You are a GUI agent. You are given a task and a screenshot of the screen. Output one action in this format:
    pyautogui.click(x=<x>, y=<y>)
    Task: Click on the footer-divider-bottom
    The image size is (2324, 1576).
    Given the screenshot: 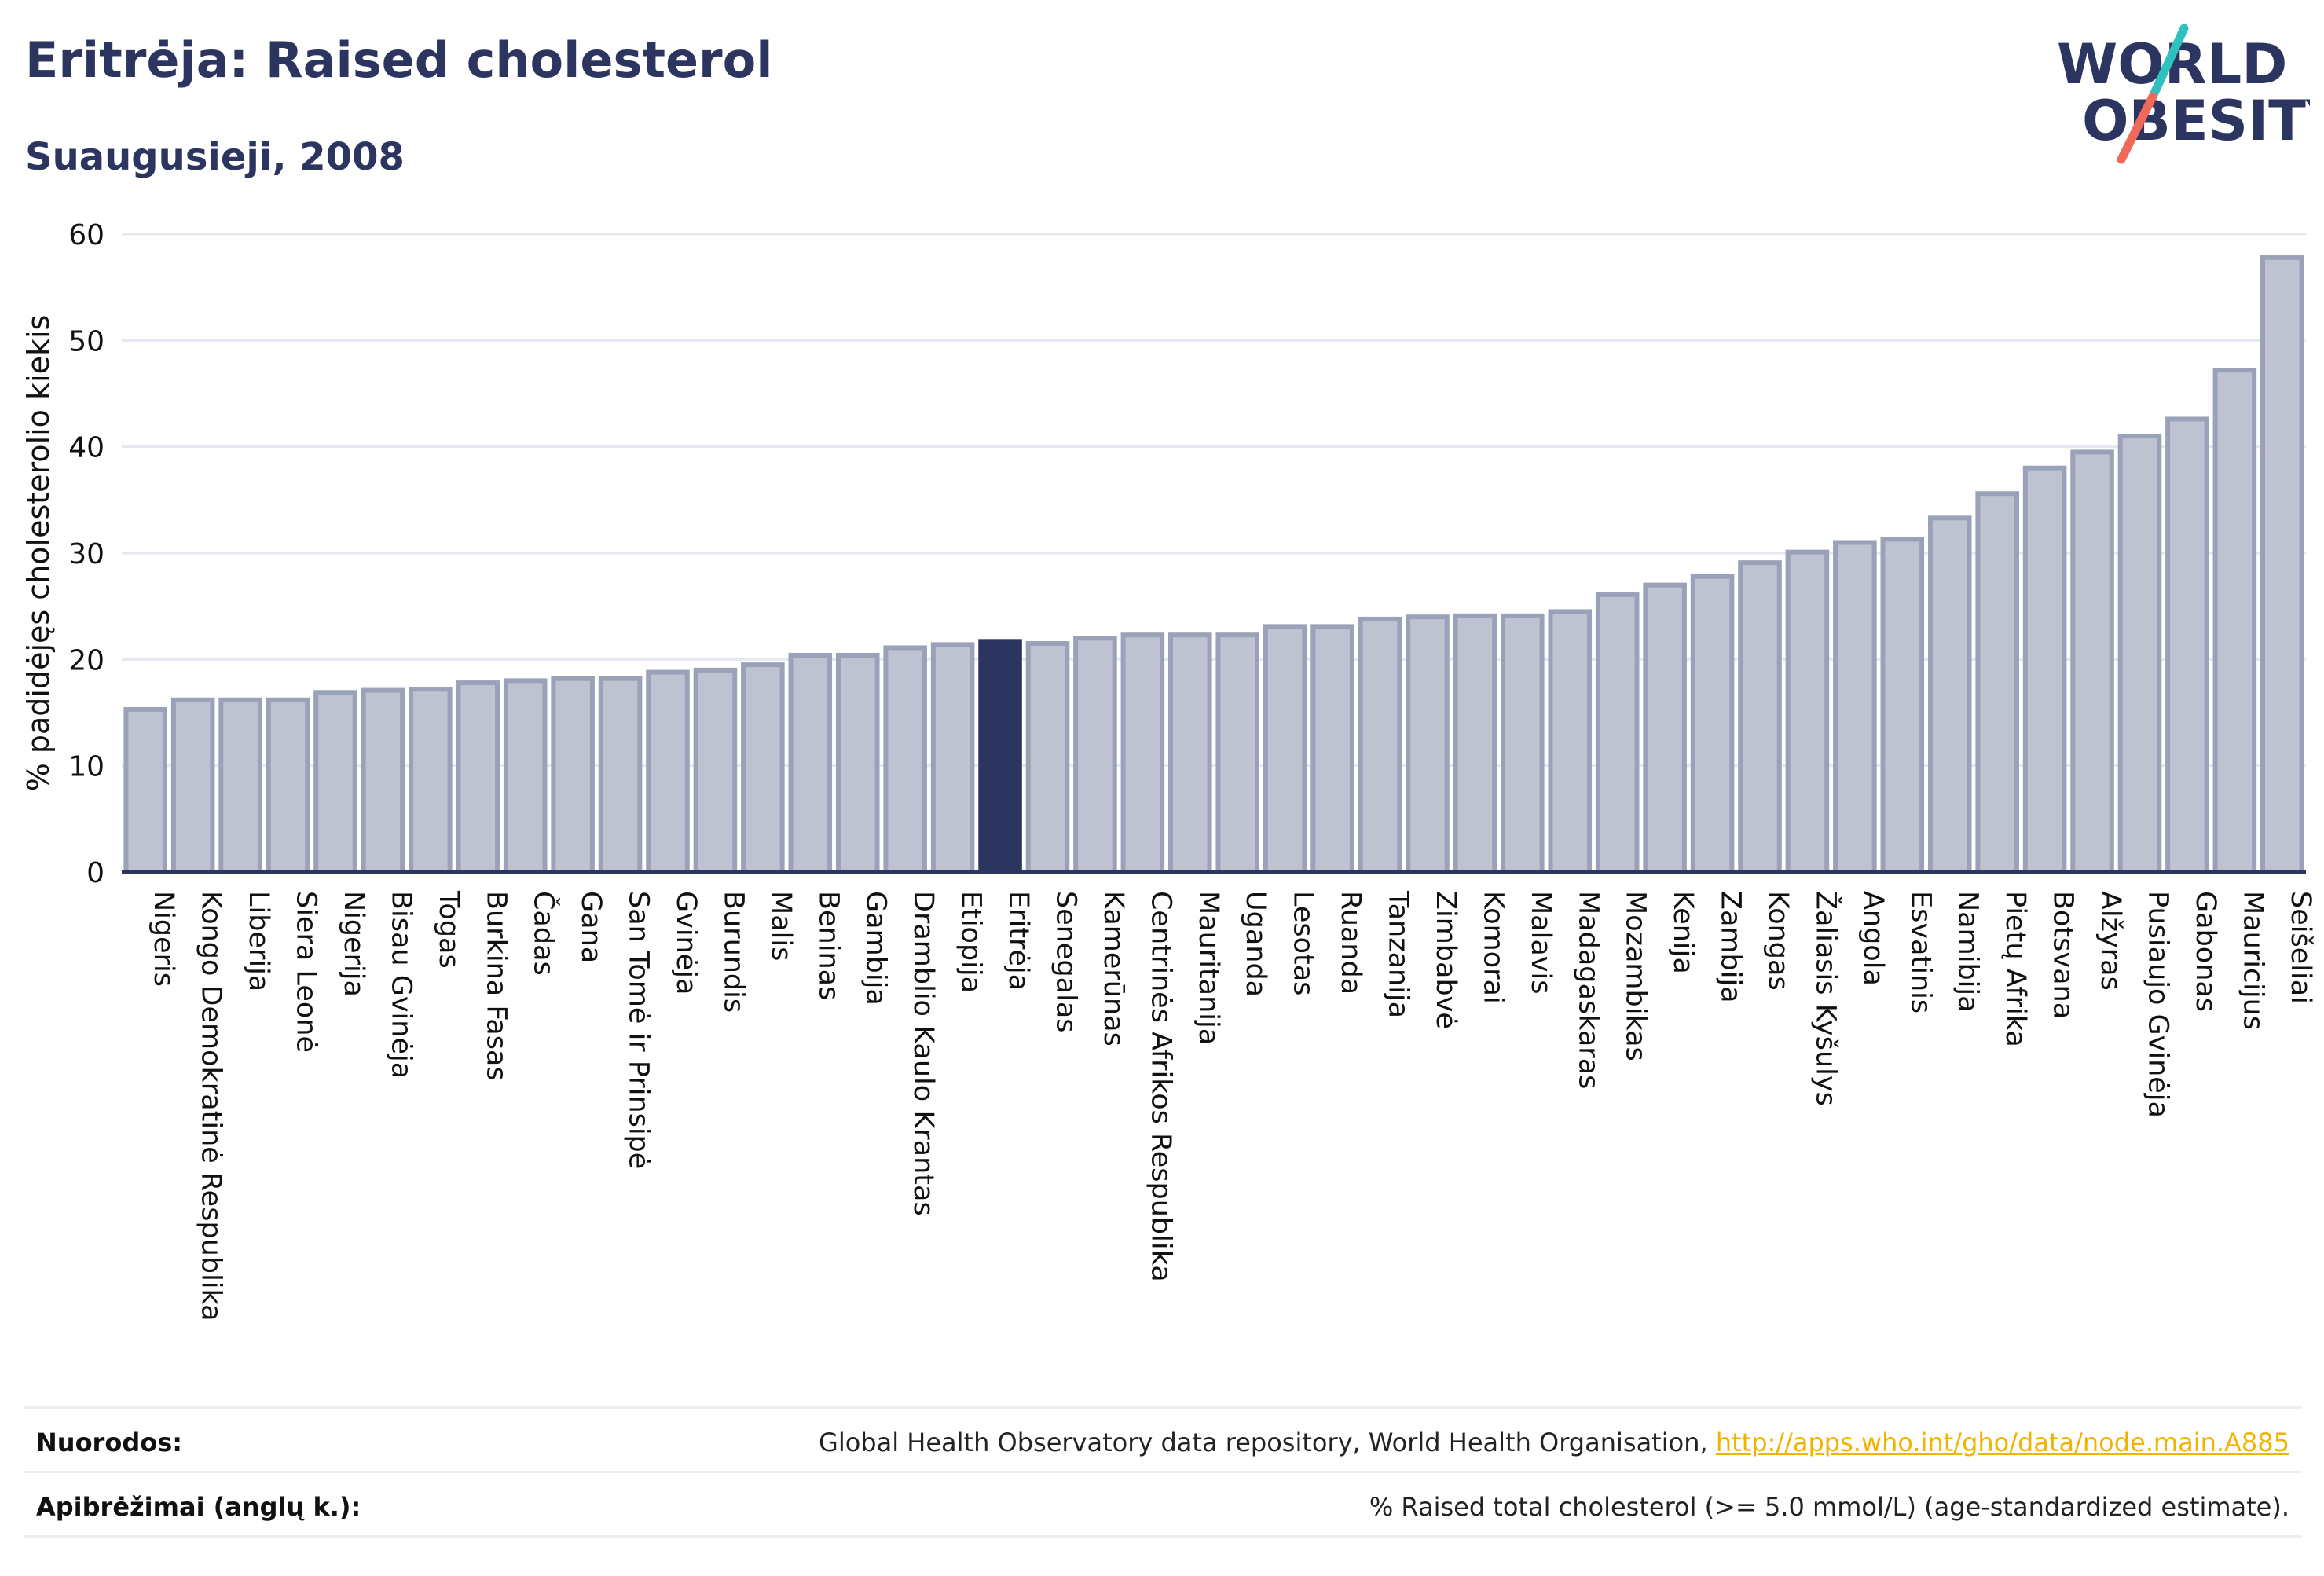 What is the action you would take?
    pyautogui.click(x=1163, y=1536)
    